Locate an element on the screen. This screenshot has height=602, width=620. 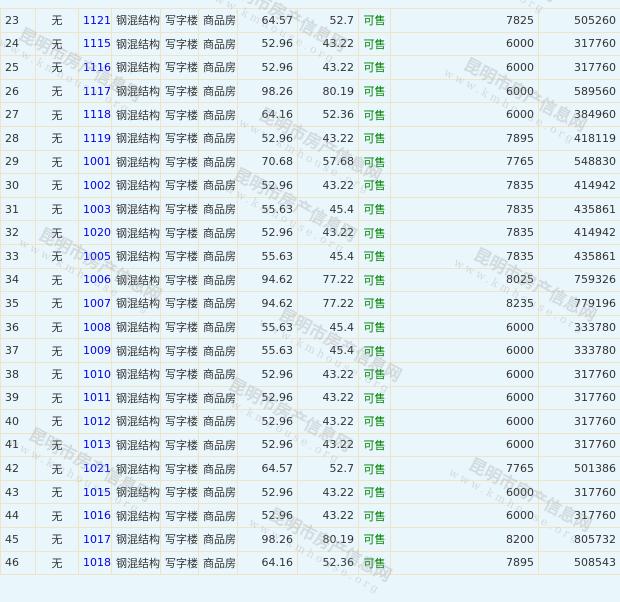
unit-link: 1008 is located at coordinates (97, 327).